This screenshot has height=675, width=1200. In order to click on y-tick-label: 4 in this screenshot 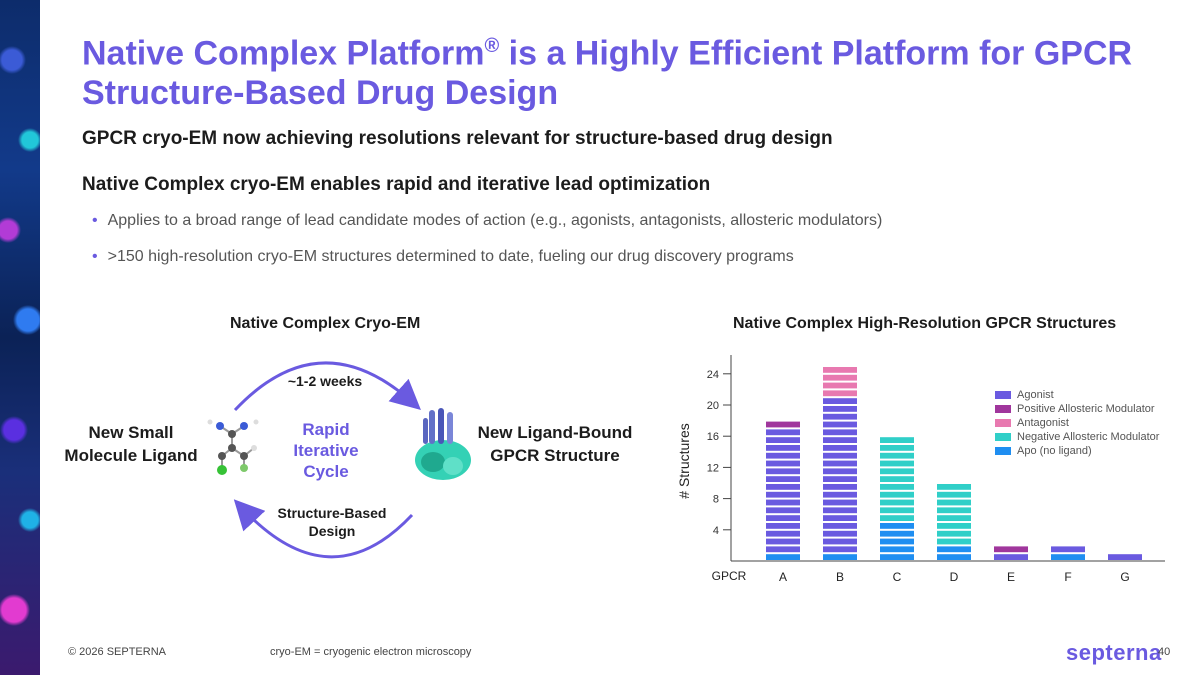, I will do `click(716, 531)`.